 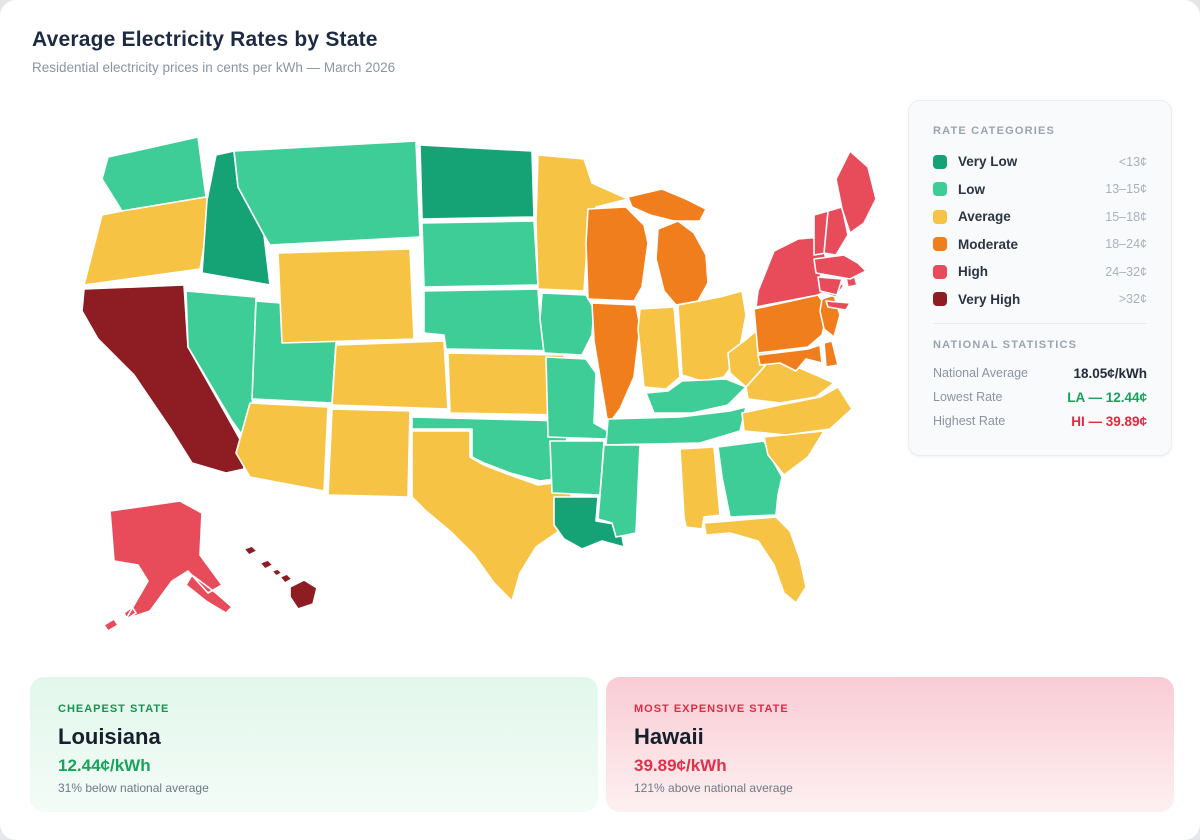 I want to click on state-maine, so click(x=856, y=192).